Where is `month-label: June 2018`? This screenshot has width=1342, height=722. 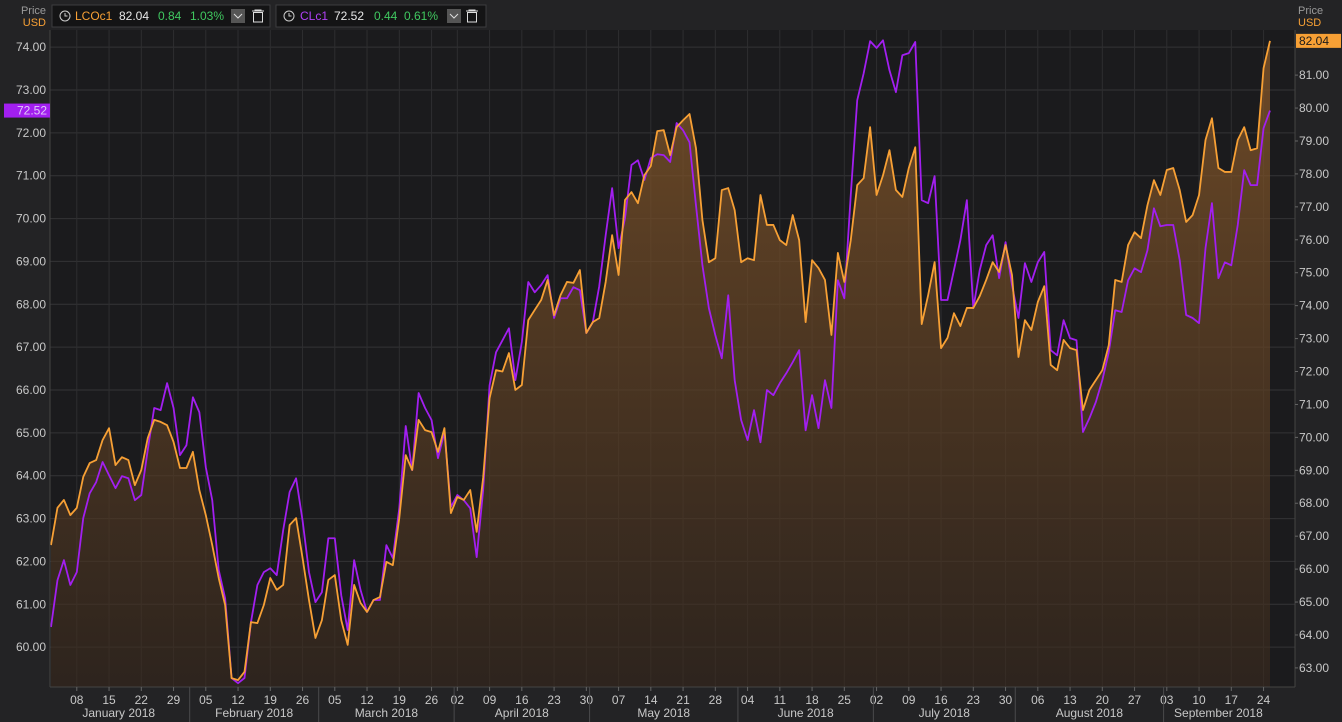
month-label: June 2018 is located at coordinates (806, 713).